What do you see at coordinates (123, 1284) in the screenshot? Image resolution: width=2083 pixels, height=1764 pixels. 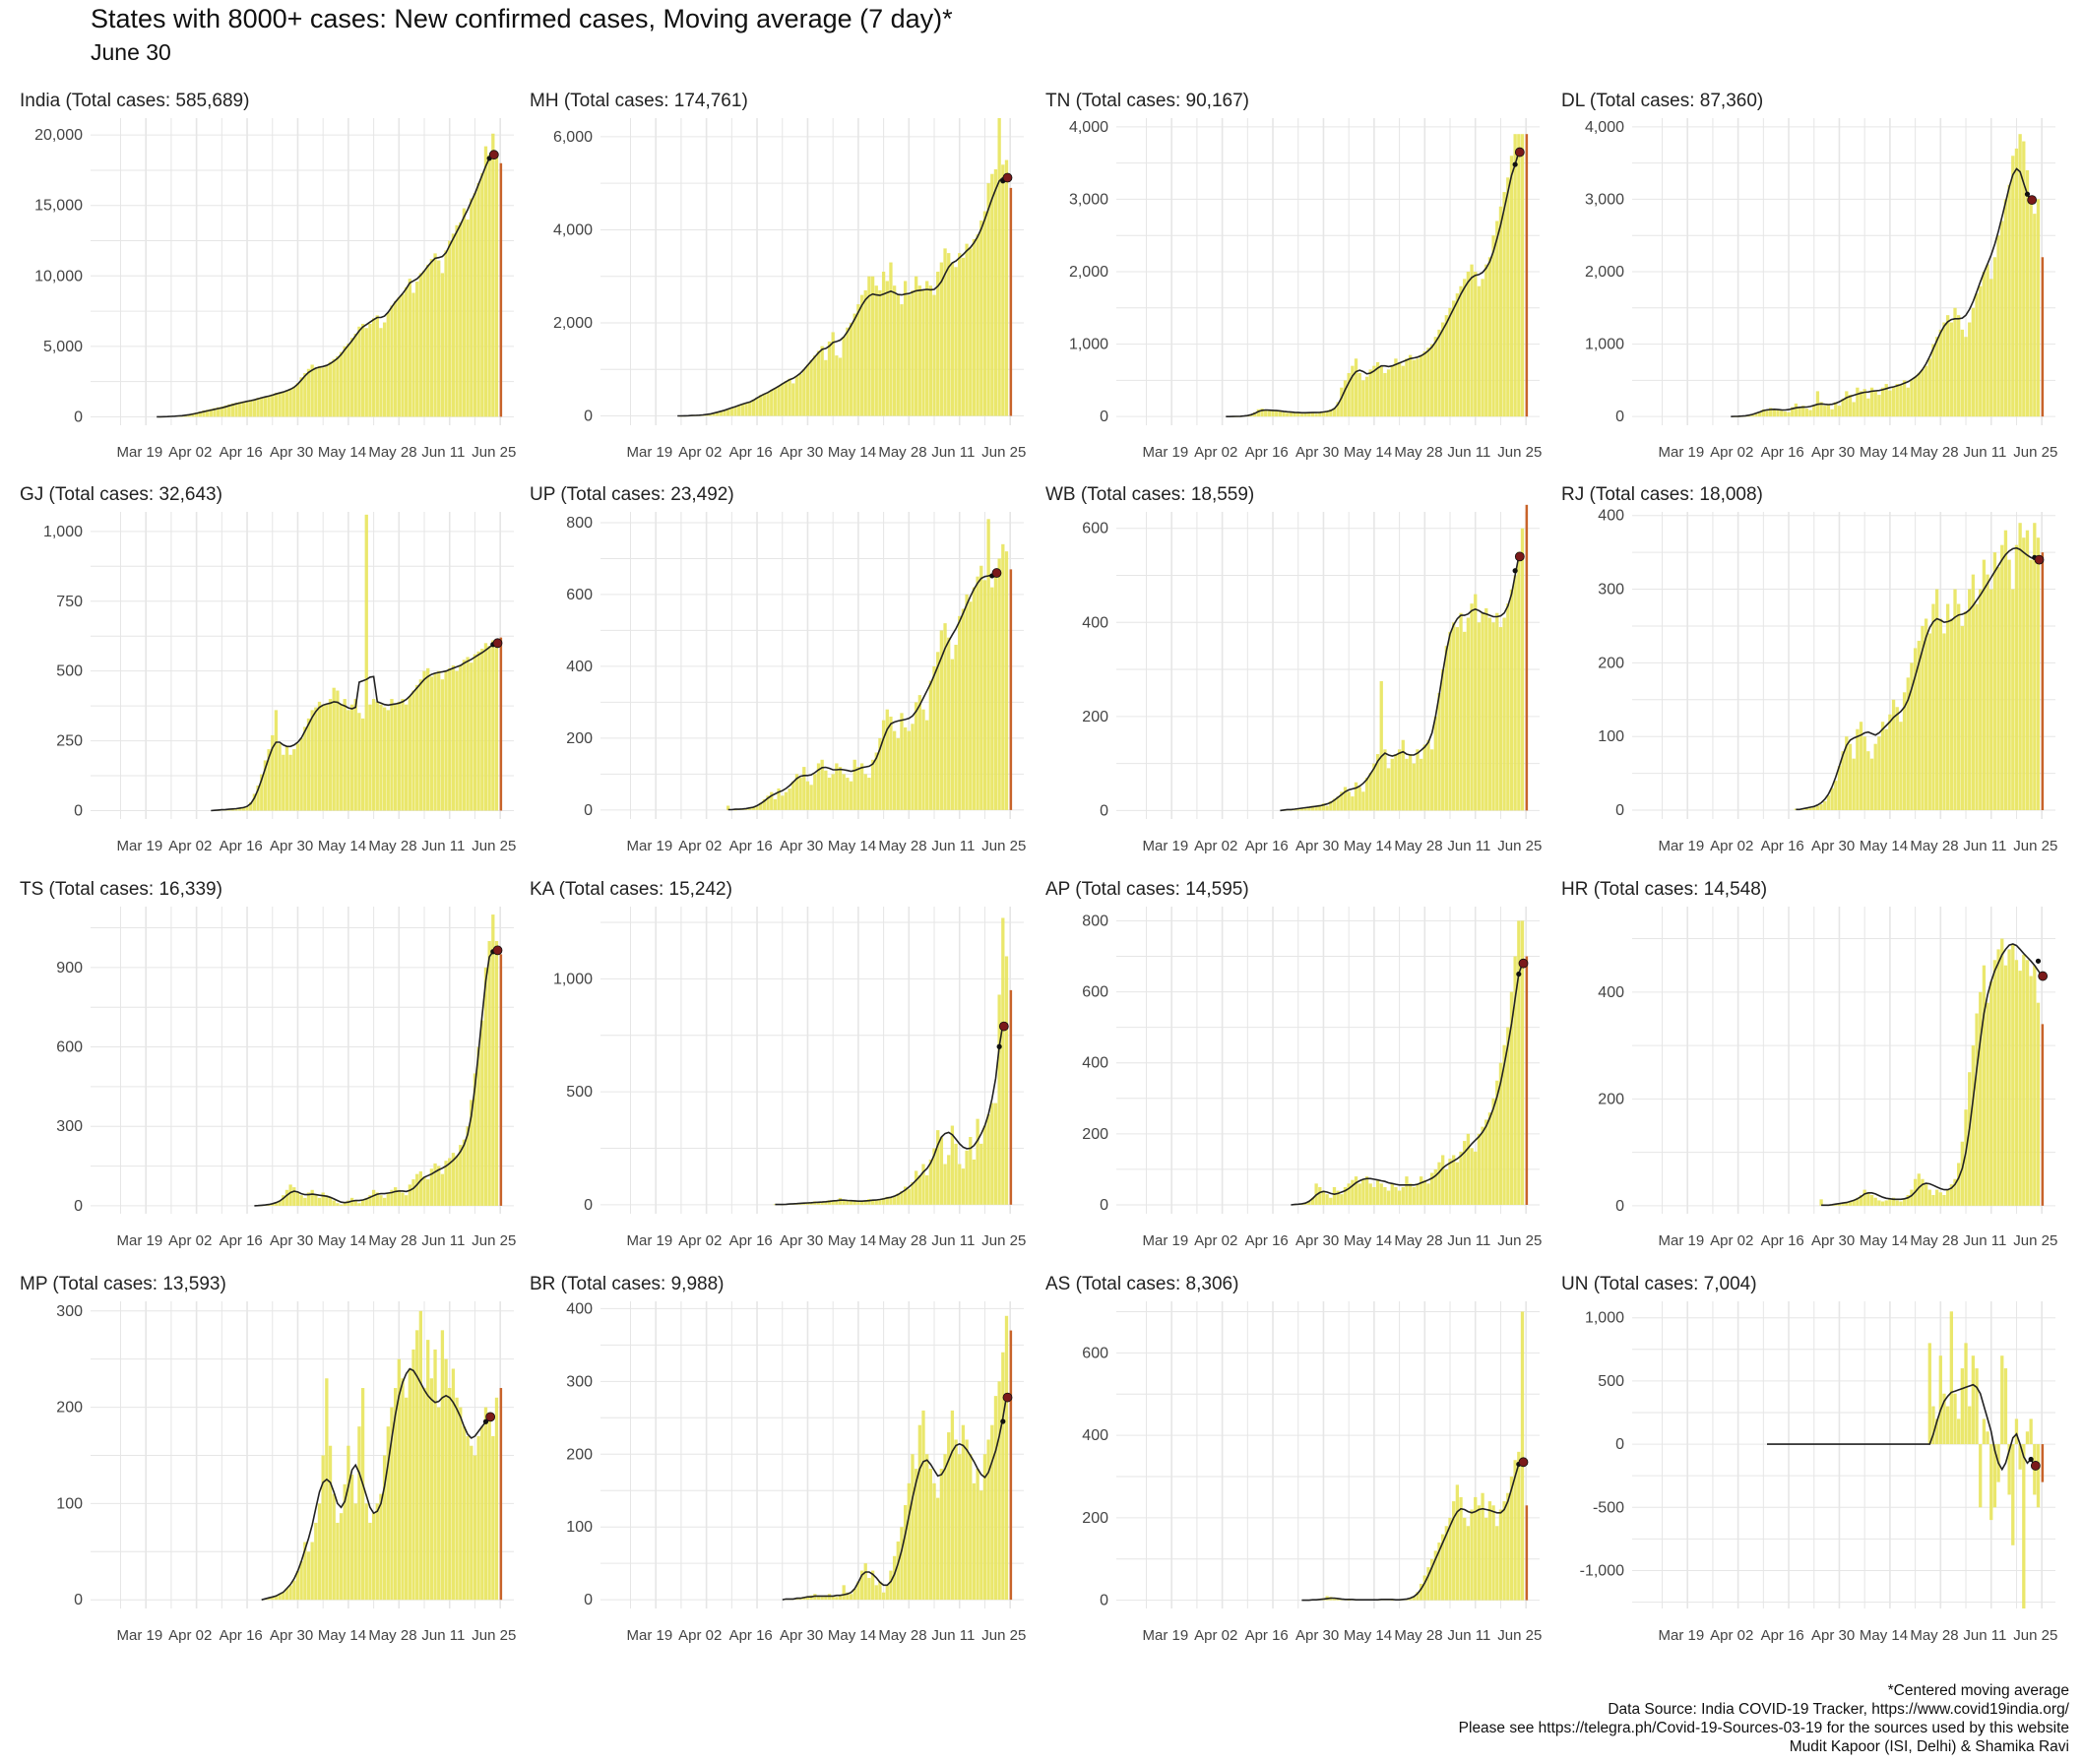 I see `panel-title: MP (Total cases: 13,593)` at bounding box center [123, 1284].